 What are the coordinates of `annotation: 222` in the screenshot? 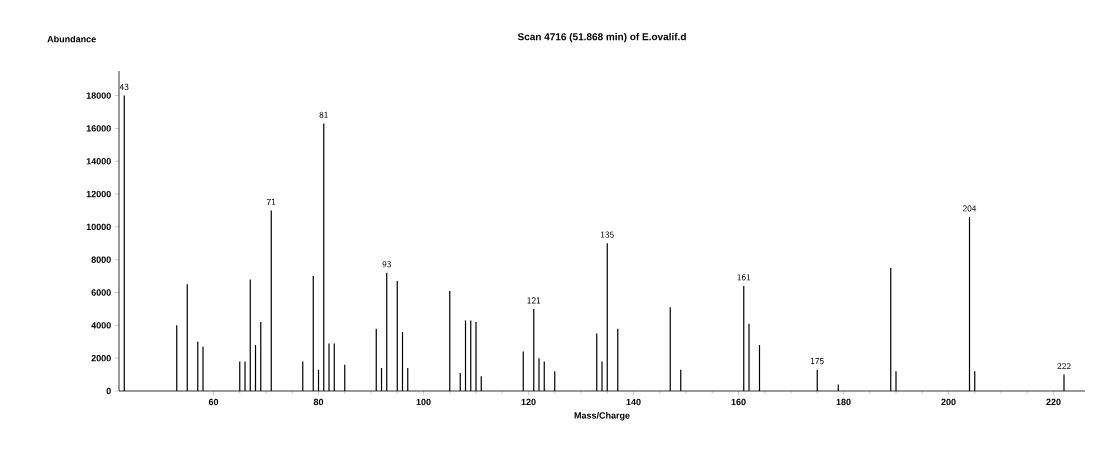 It's located at (1064, 366).